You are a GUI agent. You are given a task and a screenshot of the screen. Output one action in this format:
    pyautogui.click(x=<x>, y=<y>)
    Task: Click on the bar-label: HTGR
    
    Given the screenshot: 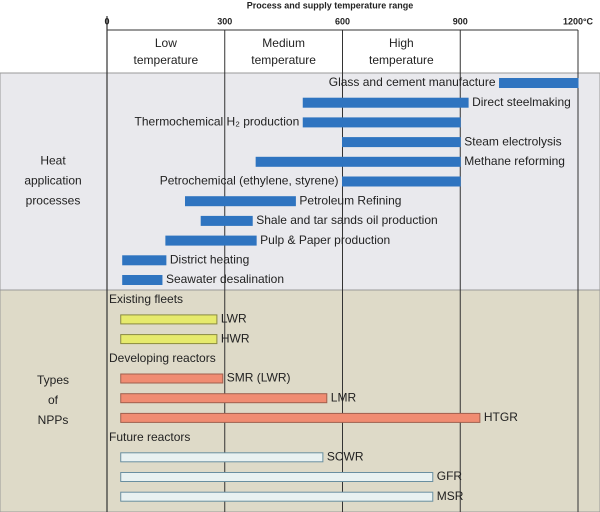 What is the action you would take?
    pyautogui.click(x=501, y=417)
    